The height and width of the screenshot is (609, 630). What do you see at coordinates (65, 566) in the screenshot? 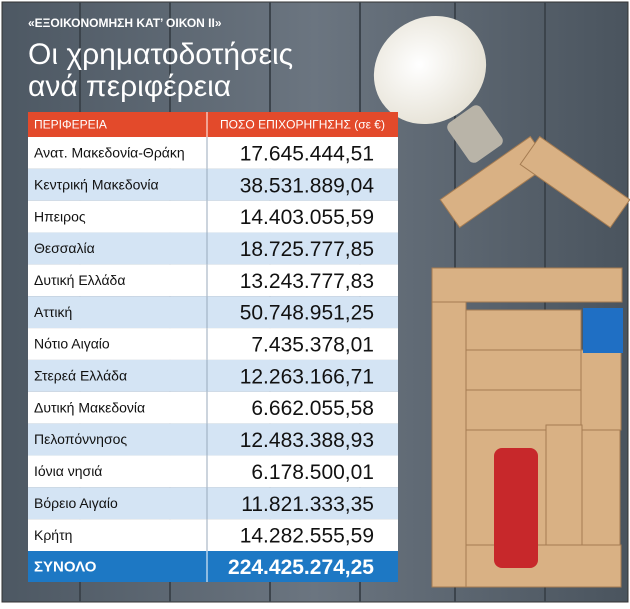
I see `total-label: ΣΥΝΟΛΟ` at bounding box center [65, 566].